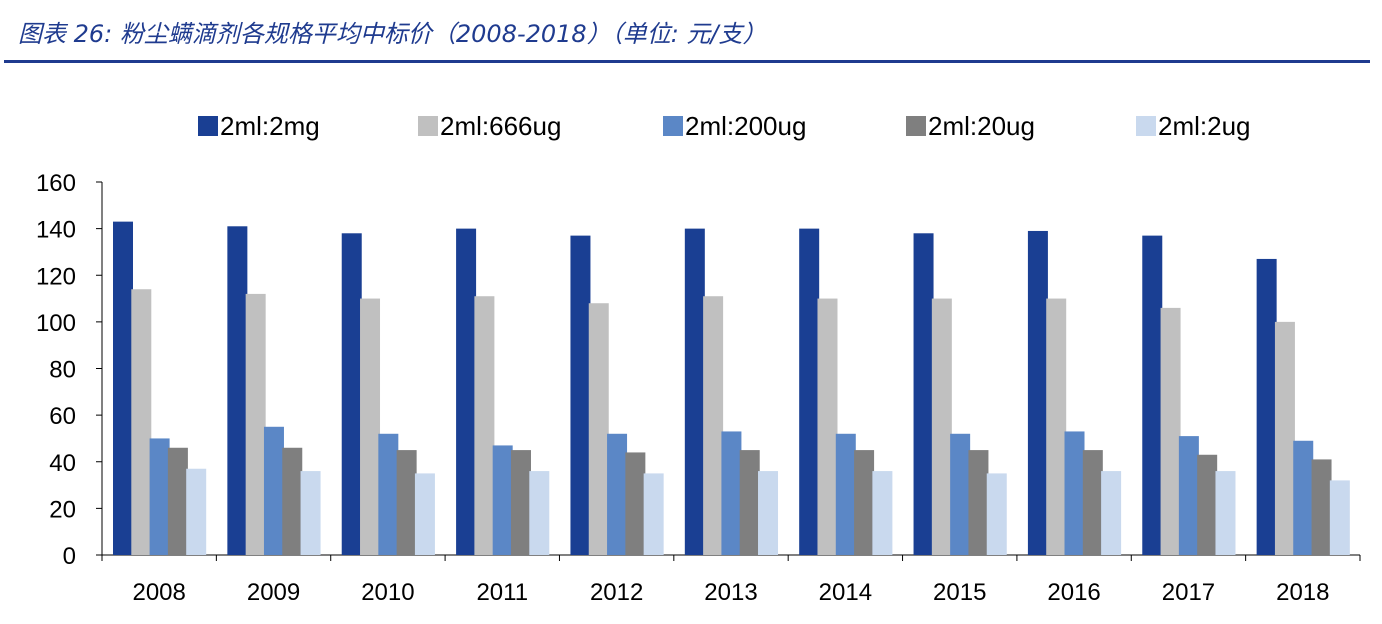  What do you see at coordinates (687, 61) in the screenshot?
I see `title-divider` at bounding box center [687, 61].